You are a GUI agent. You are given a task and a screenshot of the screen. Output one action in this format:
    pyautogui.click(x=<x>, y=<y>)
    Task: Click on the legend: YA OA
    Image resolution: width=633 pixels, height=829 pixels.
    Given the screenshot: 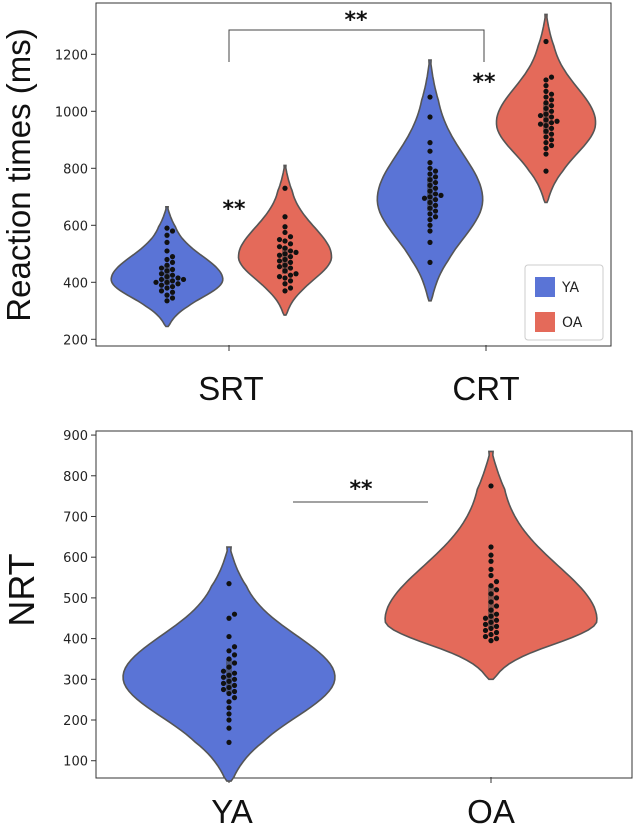 What is the action you would take?
    pyautogui.click(x=564, y=302)
    